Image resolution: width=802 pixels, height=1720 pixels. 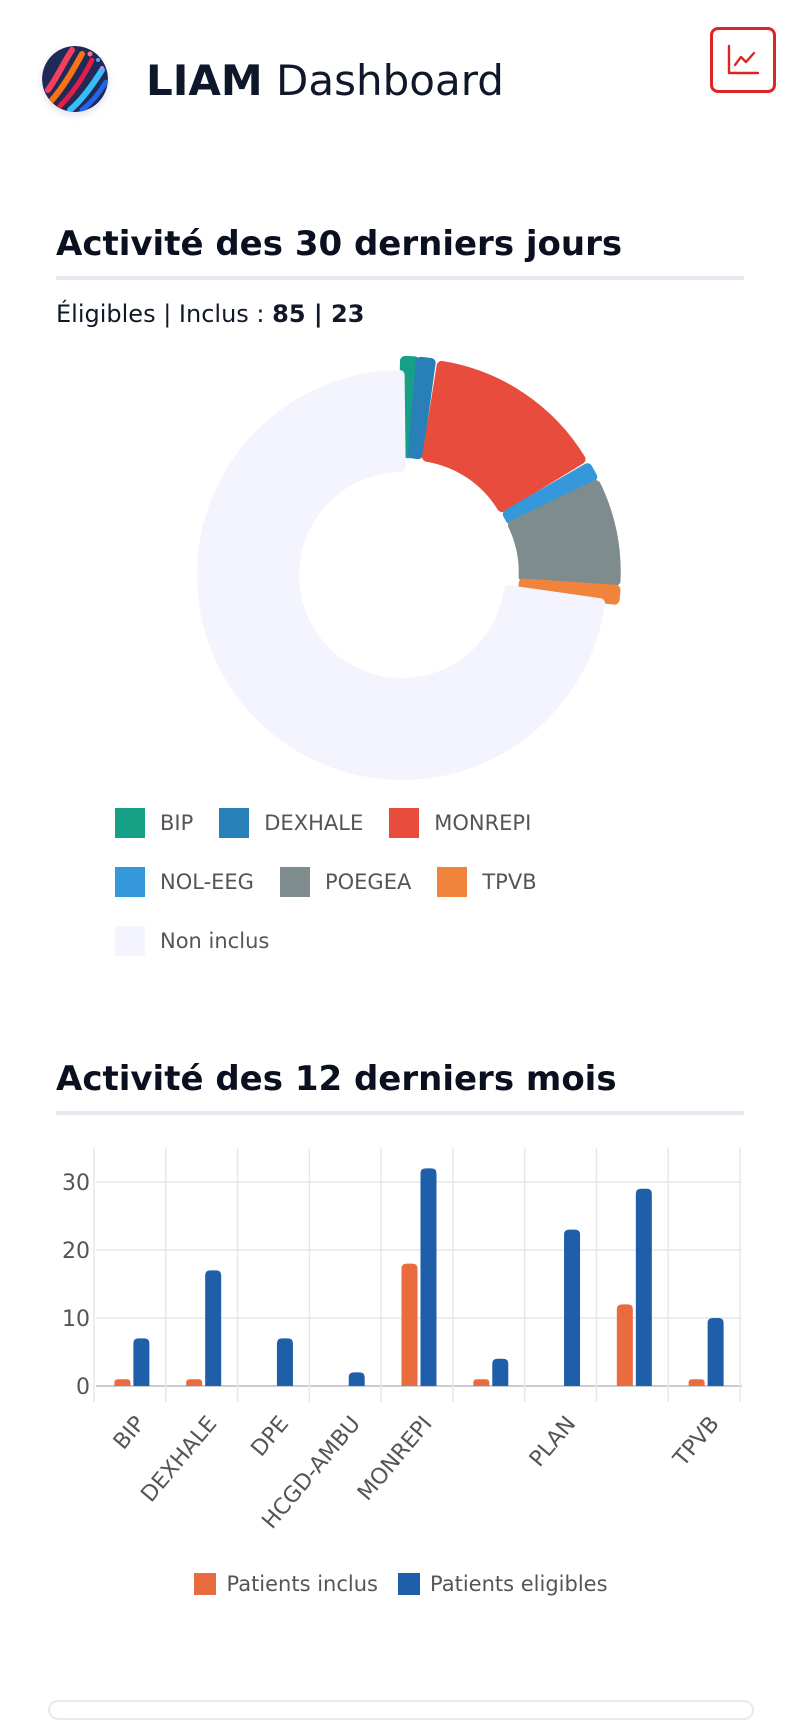 What do you see at coordinates (696, 1382) in the screenshot?
I see `bar-patients-inclus-tpvb` at bounding box center [696, 1382].